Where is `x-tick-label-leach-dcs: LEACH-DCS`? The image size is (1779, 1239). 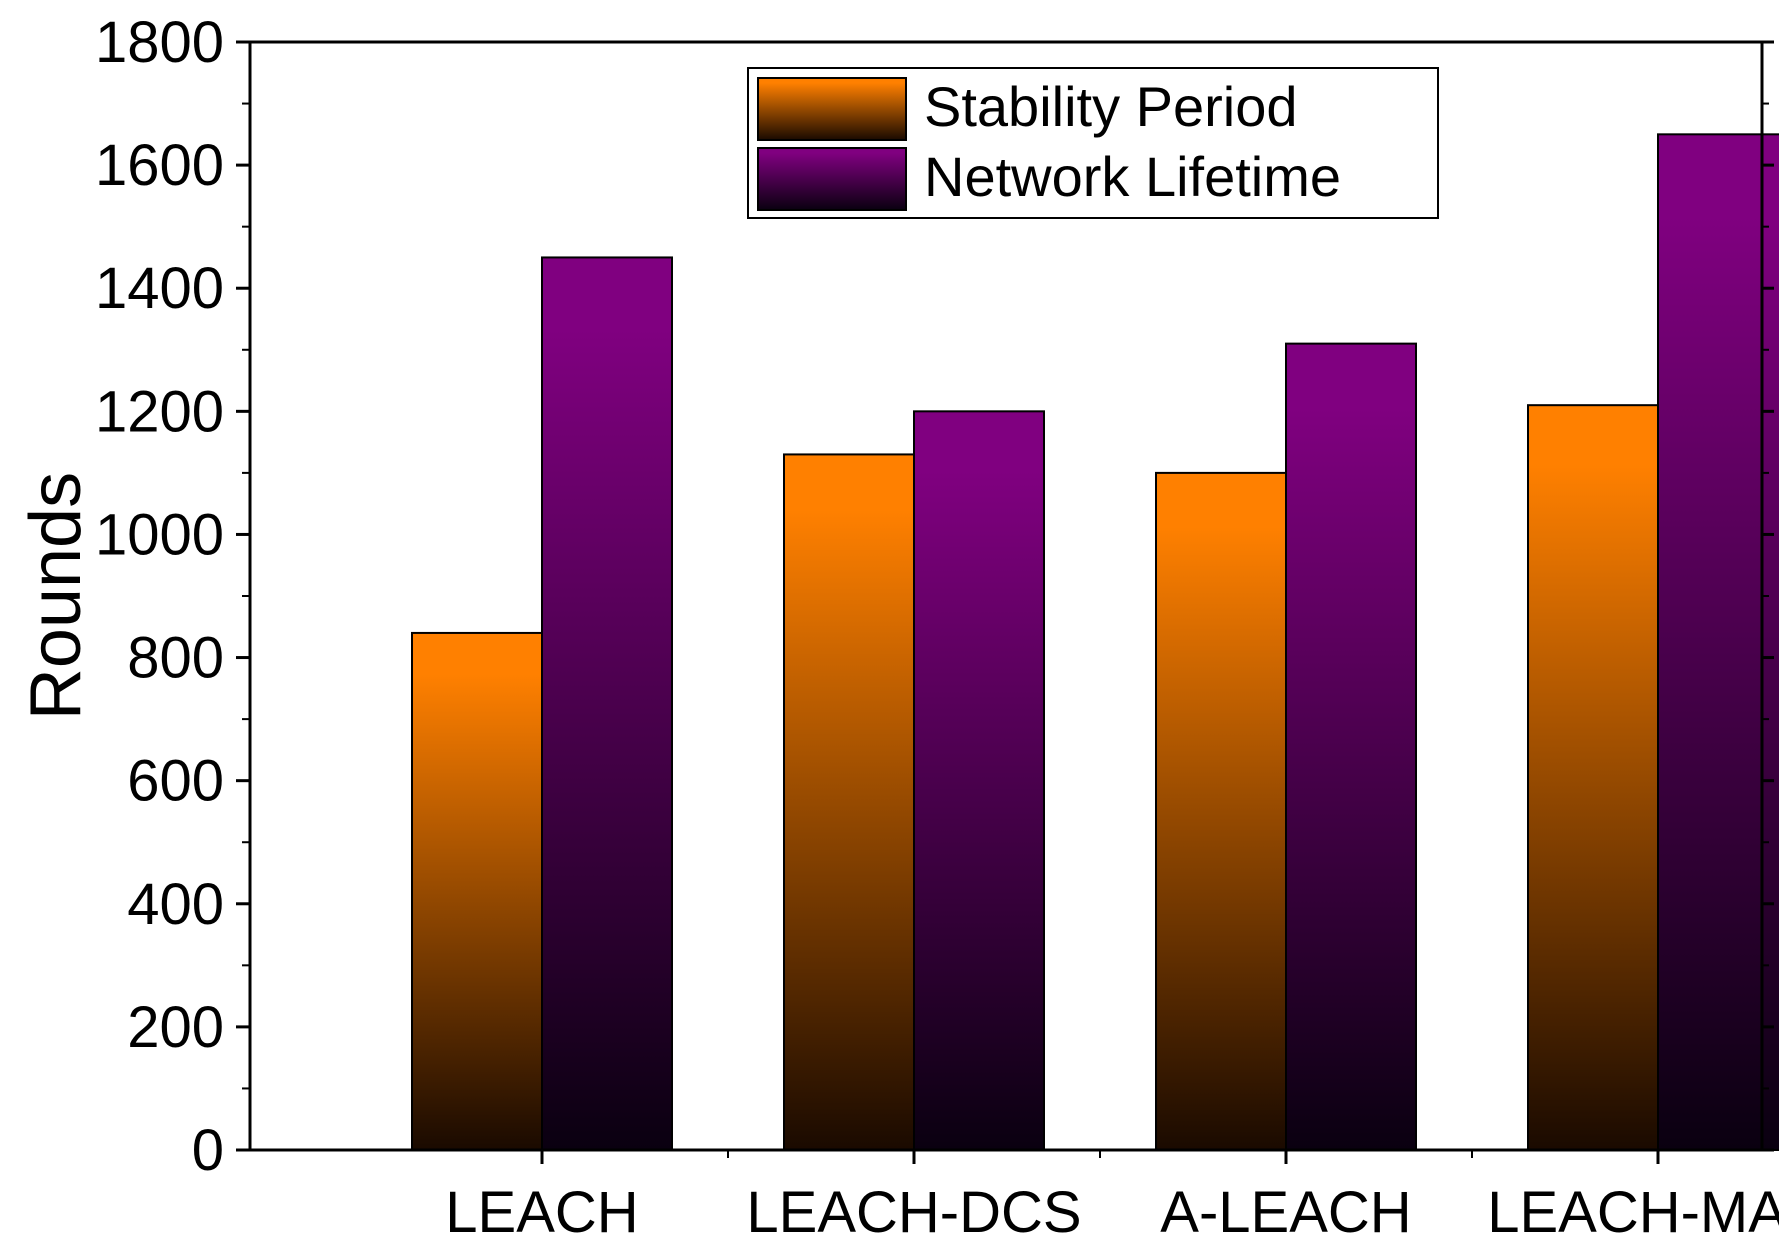
x-tick-label-leach-dcs: LEACH-DCS is located at coordinates (913, 1209).